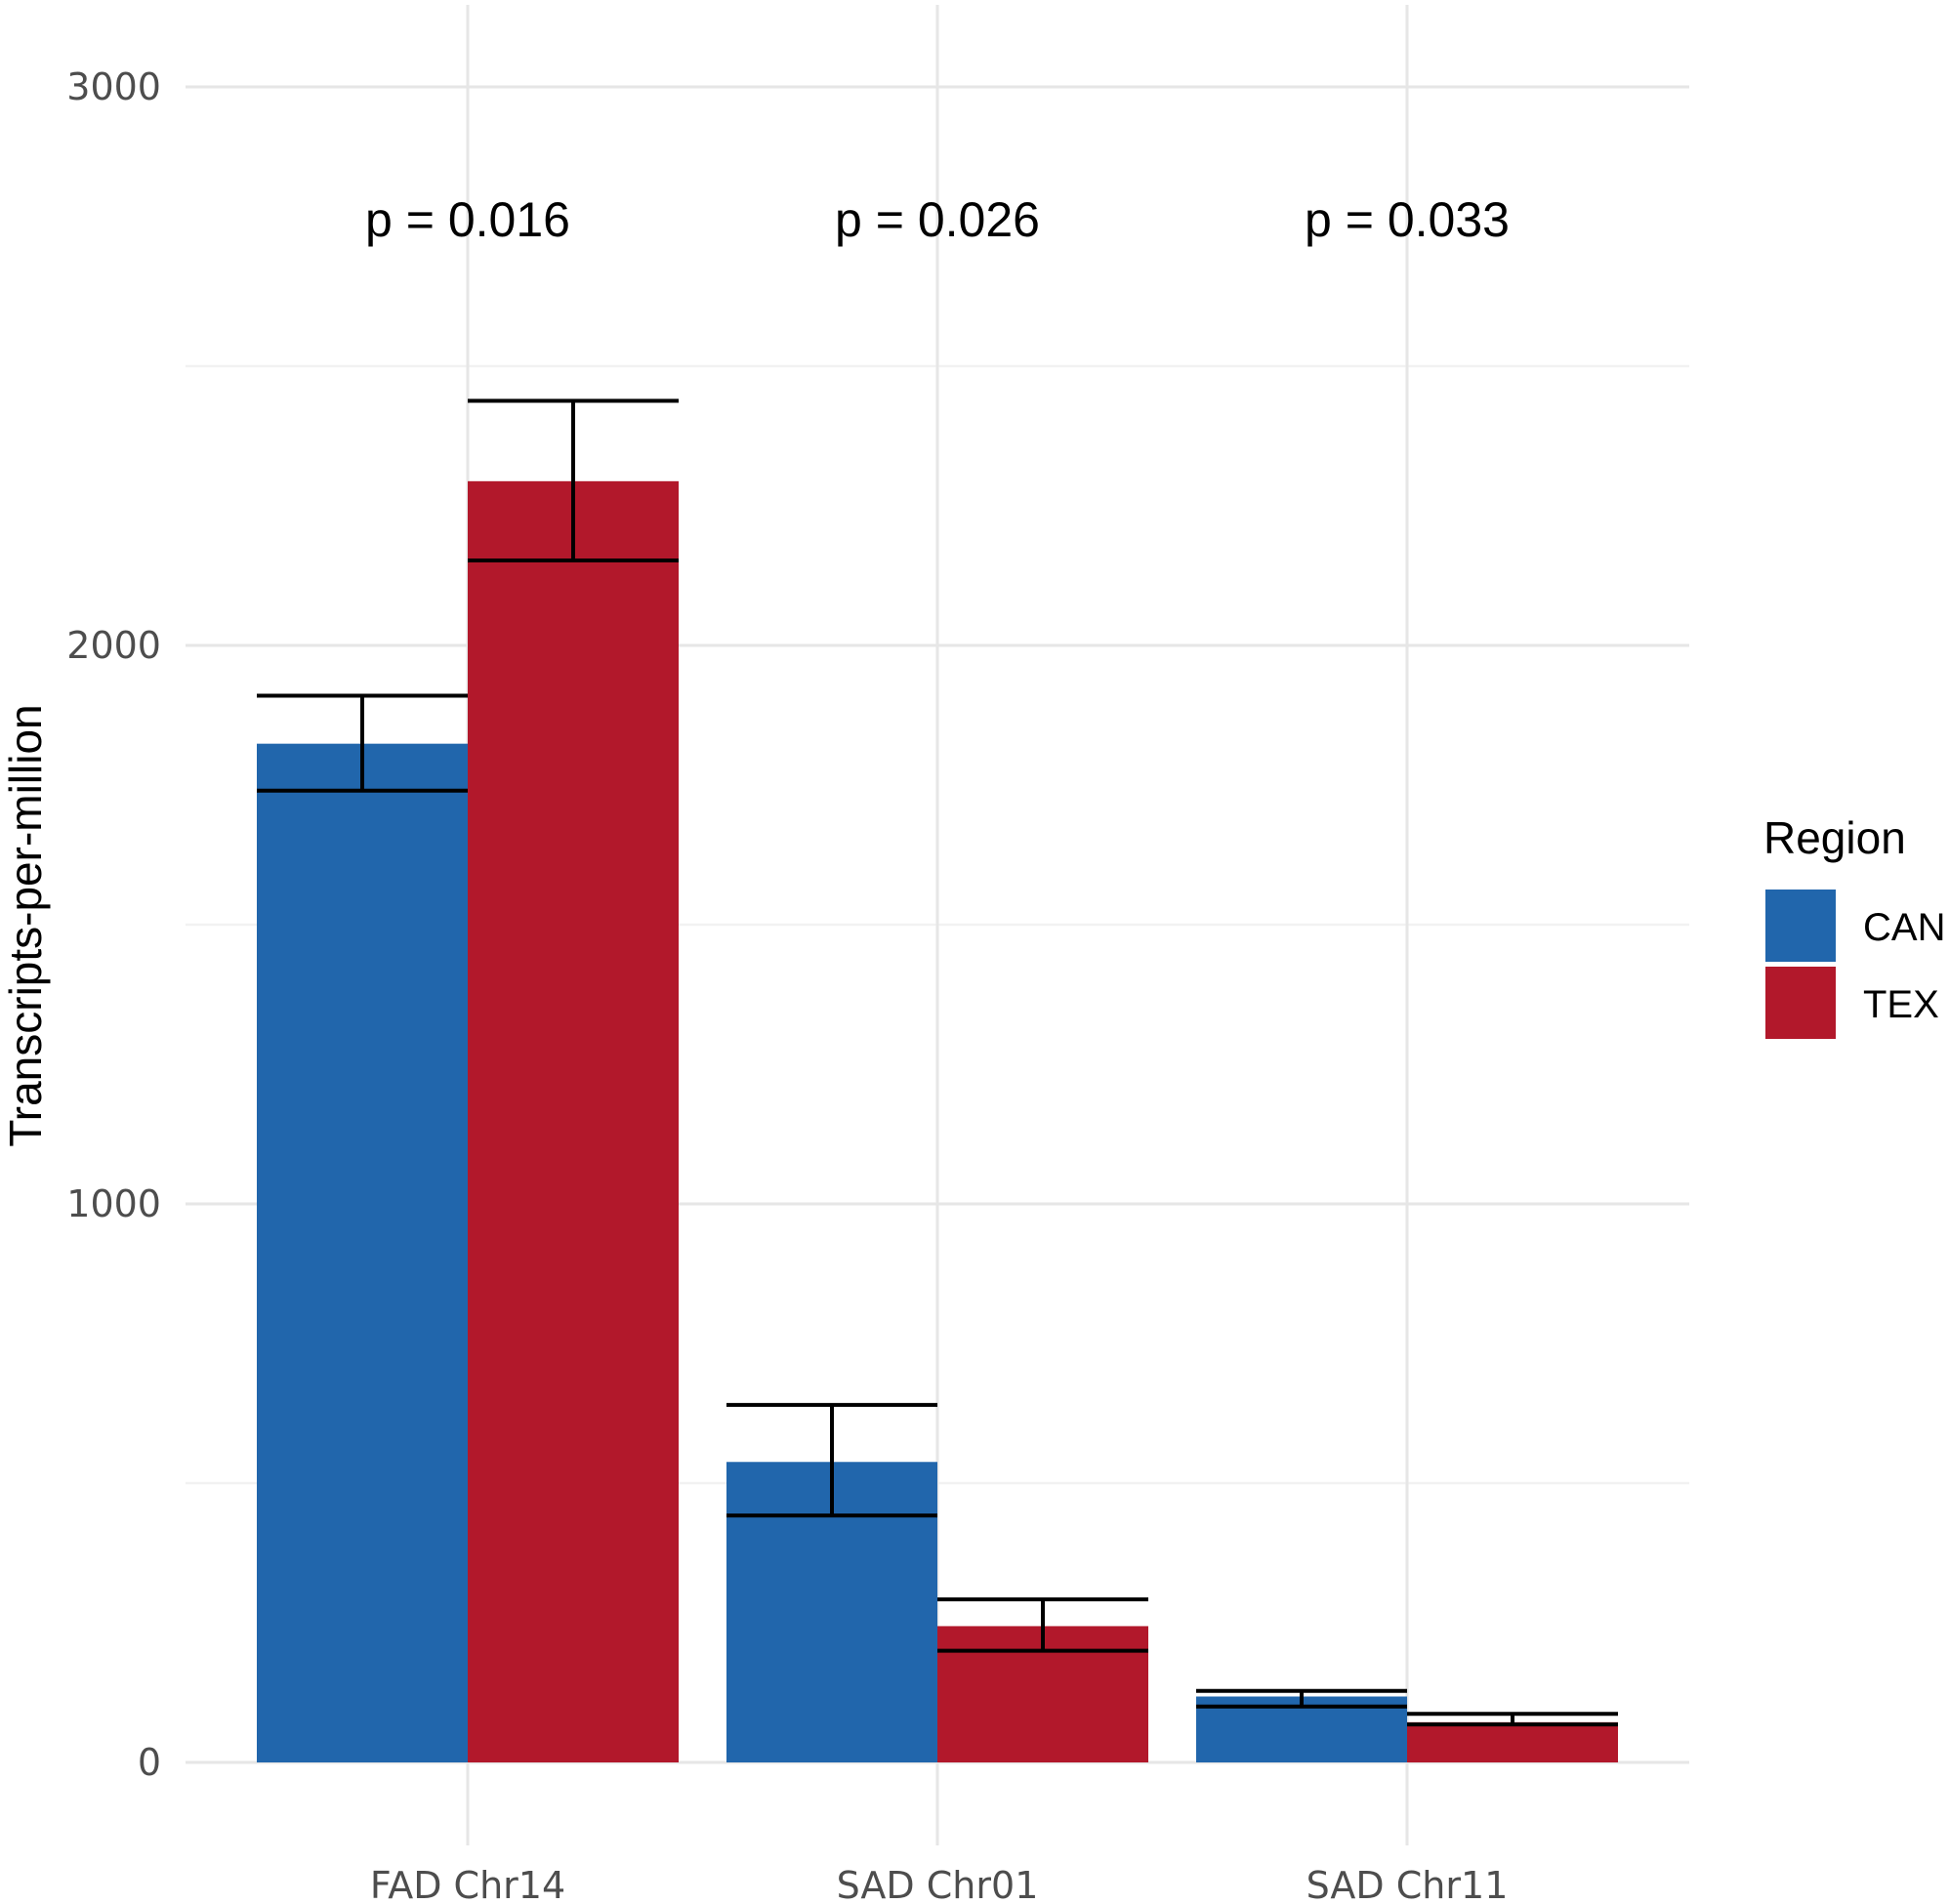 The width and height of the screenshot is (1949, 1904). Describe the element at coordinates (468, 219) in the screenshot. I see `p-value-label-0: p = 0.016` at that location.